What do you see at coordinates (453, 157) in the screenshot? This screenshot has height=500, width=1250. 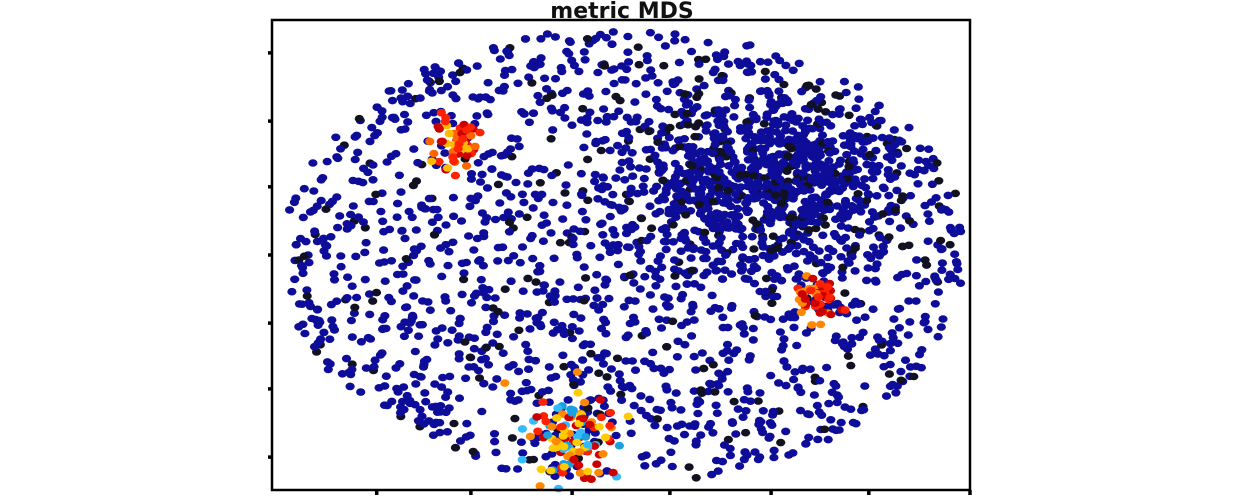 I see `cluster-1-point` at bounding box center [453, 157].